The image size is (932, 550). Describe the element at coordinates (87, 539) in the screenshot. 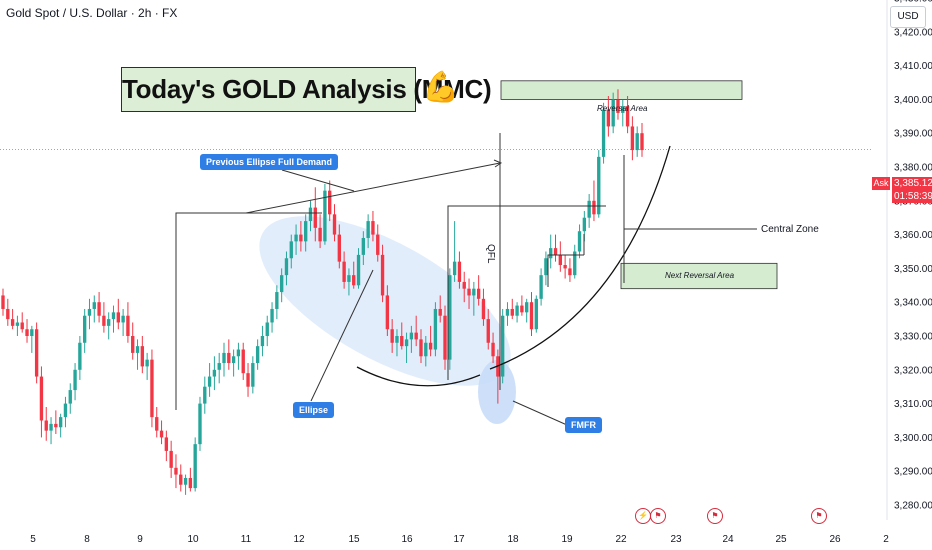

I see `x-tick-label: 8` at that location.